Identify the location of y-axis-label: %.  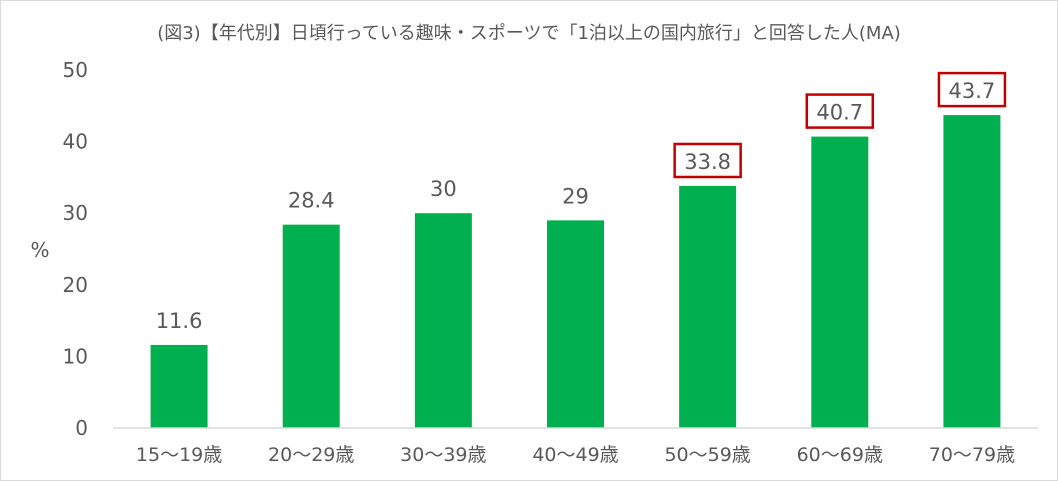
(39, 250).